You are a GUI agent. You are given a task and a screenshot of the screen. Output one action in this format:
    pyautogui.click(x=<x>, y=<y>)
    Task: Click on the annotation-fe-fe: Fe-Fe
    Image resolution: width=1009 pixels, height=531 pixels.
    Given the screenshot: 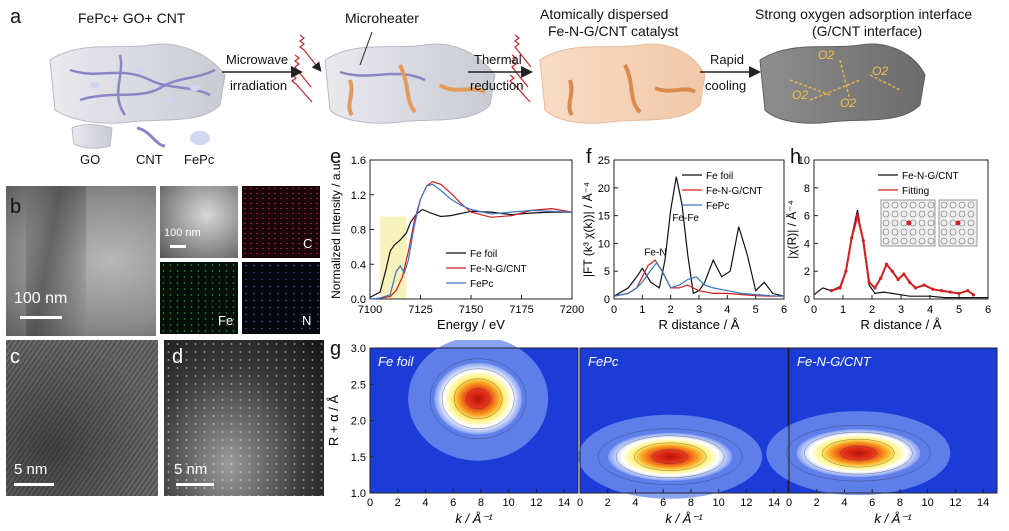 What is the action you would take?
    pyautogui.click(x=685, y=218)
    